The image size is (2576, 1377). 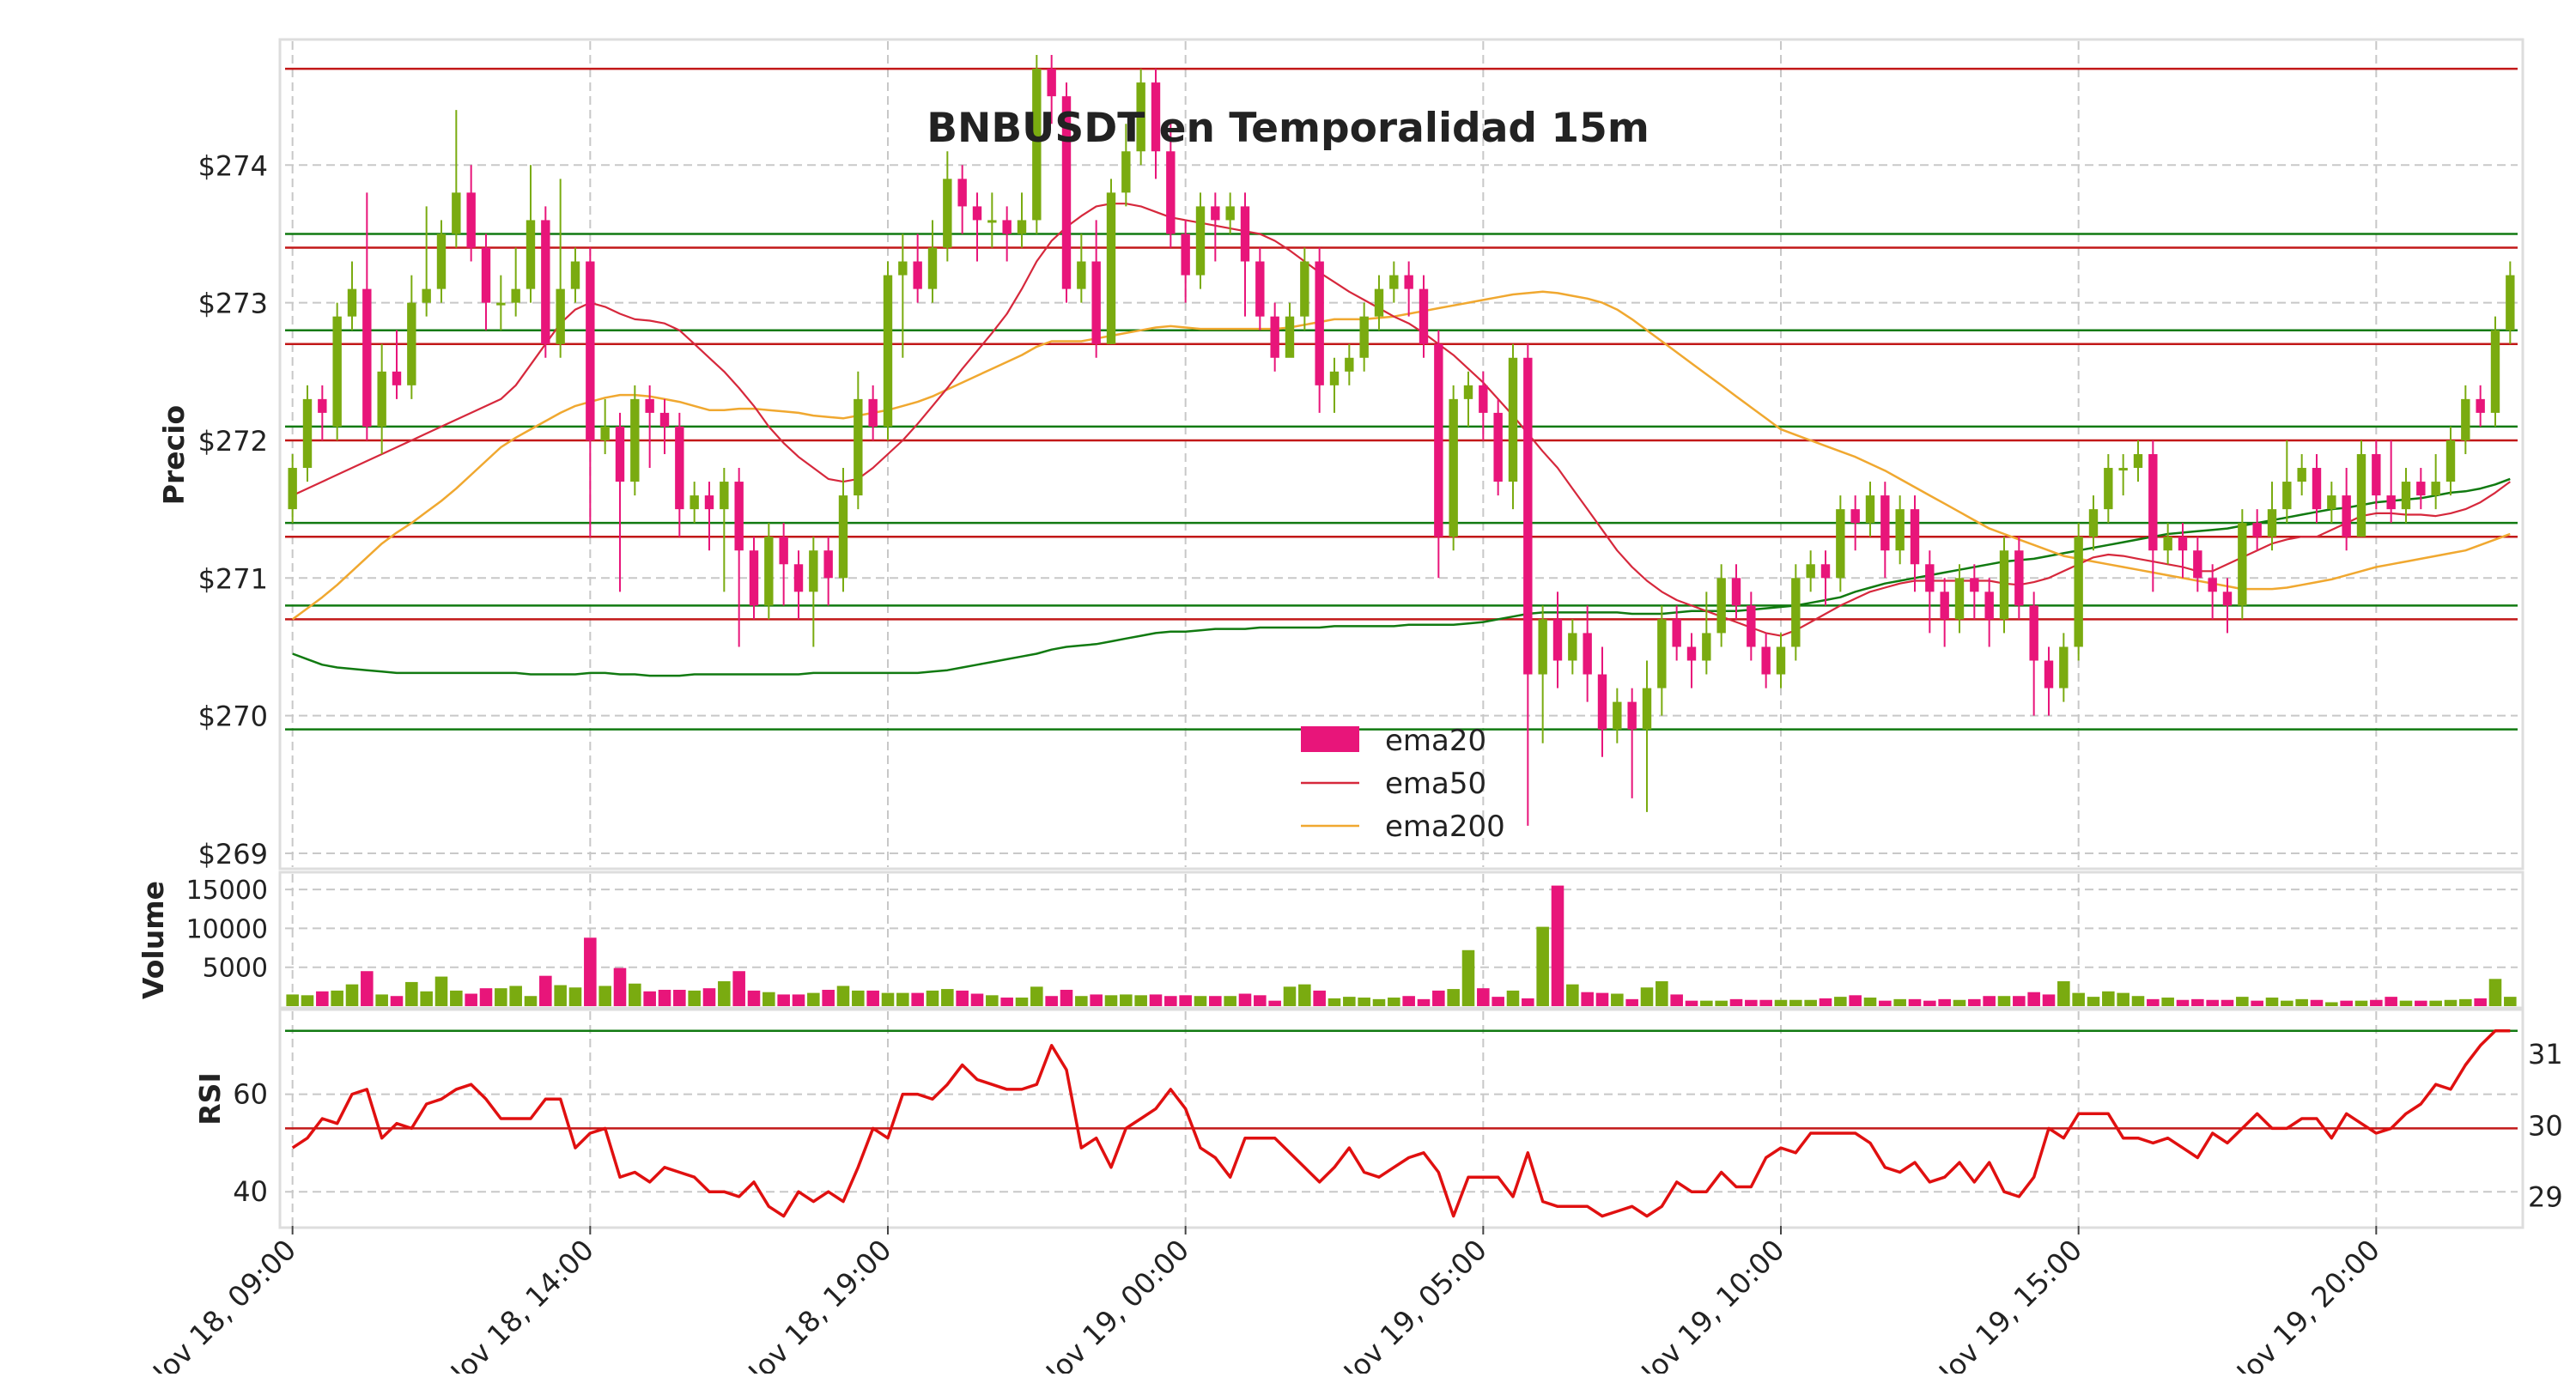 I want to click on legend-label-ema200: ema200, so click(x=1445, y=827).